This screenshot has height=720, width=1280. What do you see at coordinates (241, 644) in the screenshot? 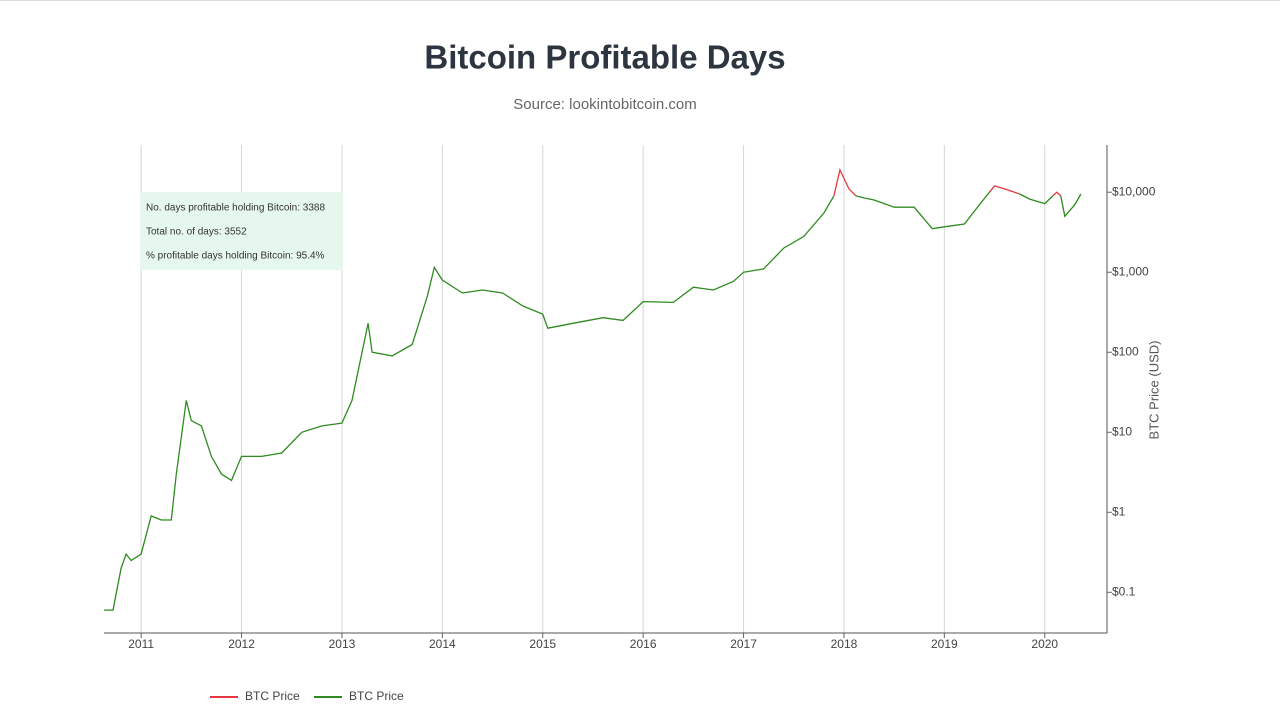
I see `x-tick-label: 2012` at bounding box center [241, 644].